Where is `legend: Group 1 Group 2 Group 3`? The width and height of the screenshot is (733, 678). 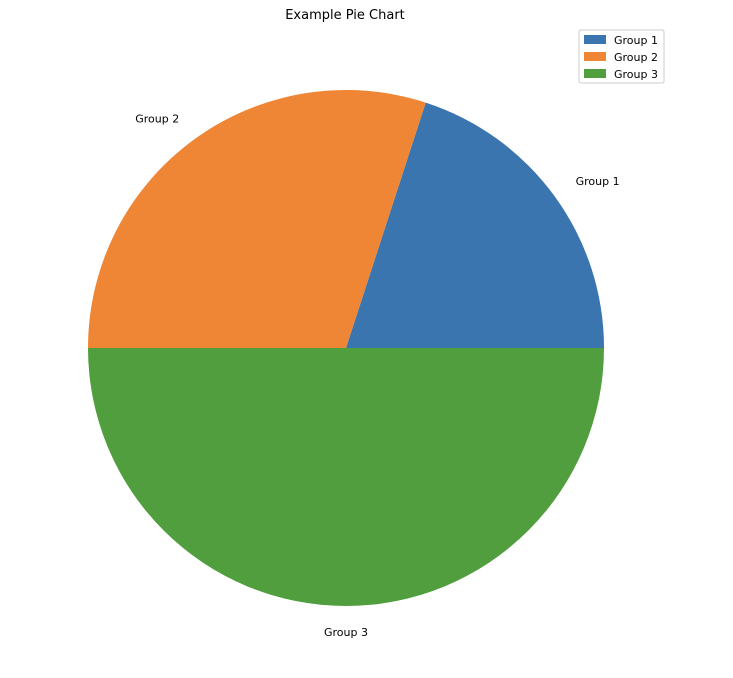 legend: Group 1 Group 2 Group 3 is located at coordinates (621, 56).